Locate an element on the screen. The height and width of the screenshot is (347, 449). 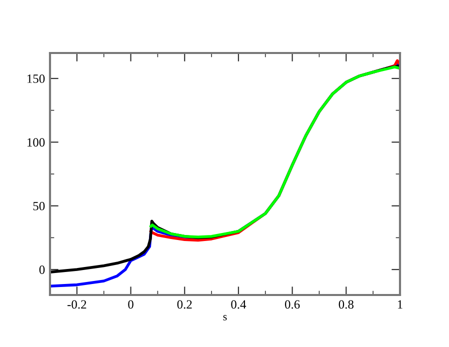
y-tick-label: 0 is located at coordinates (42, 270).